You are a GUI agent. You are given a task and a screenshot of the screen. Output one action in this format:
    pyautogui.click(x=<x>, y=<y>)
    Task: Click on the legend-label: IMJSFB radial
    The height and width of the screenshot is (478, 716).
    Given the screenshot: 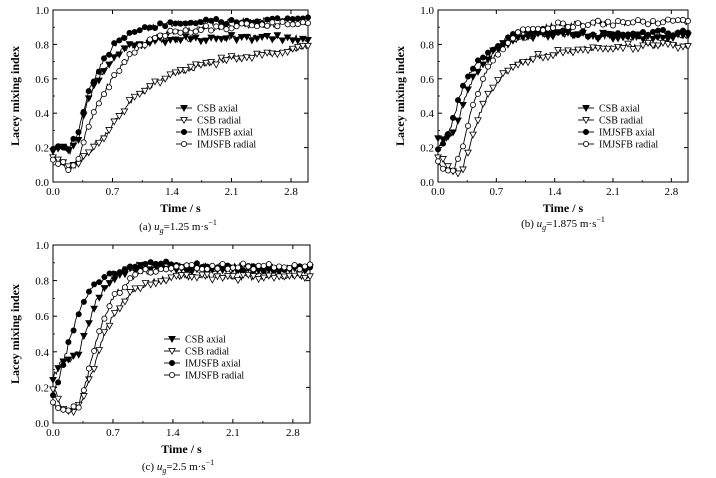 What is the action you would take?
    pyautogui.click(x=628, y=145)
    